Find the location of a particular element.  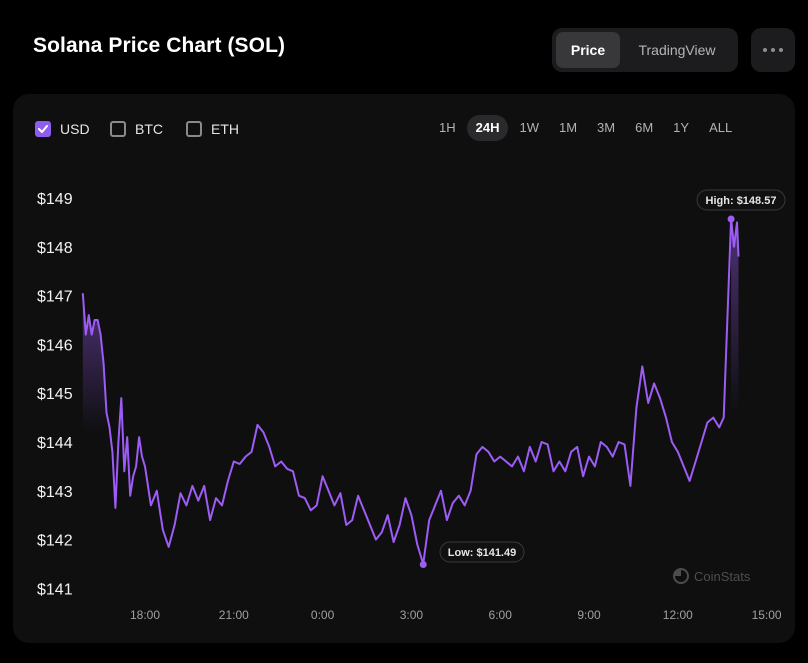

more-options-button is located at coordinates (773, 50).